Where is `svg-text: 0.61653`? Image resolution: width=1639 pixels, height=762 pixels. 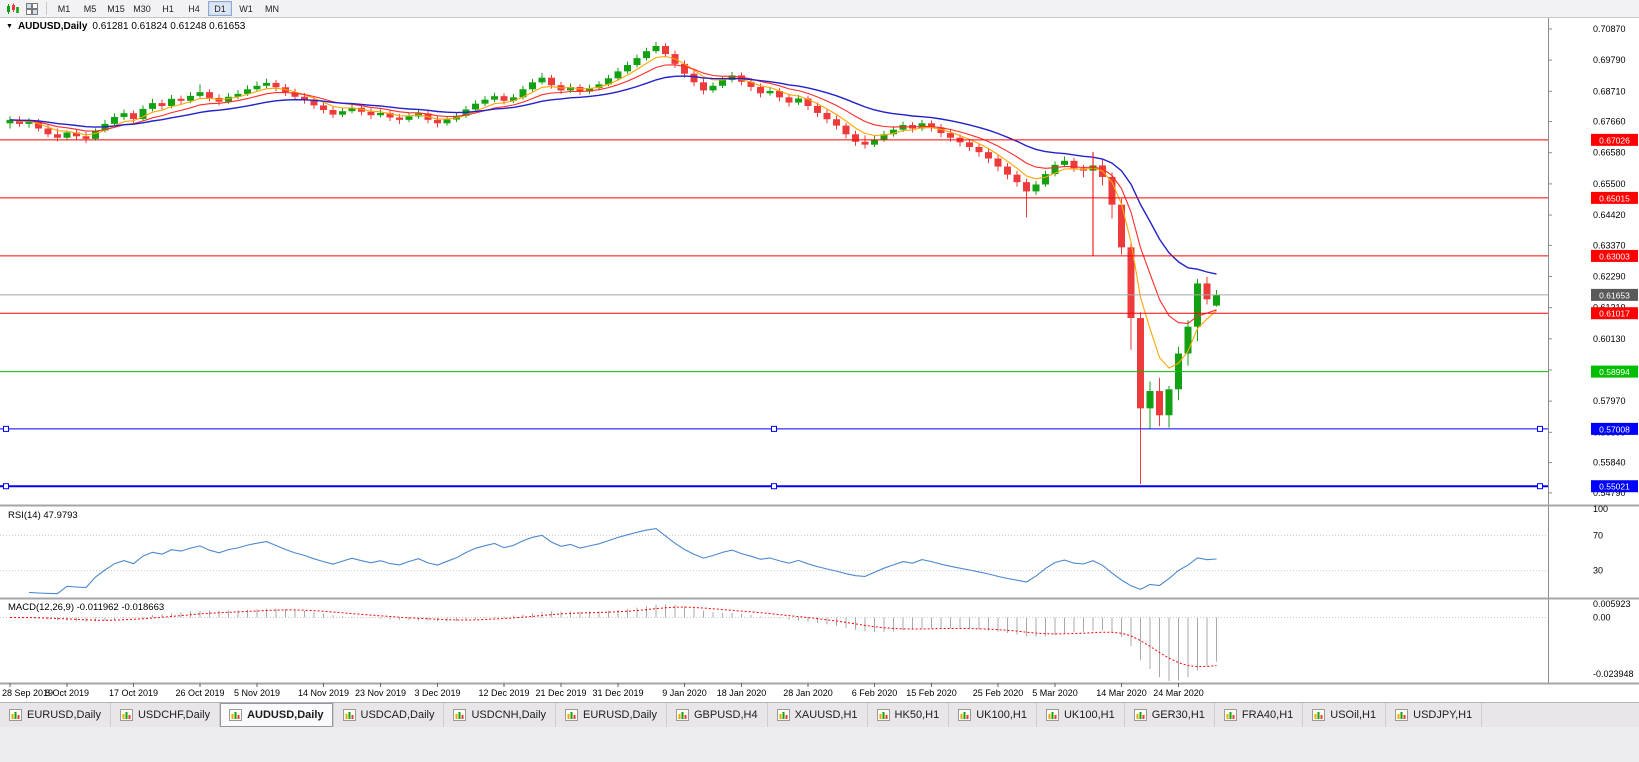 svg-text: 0.61653 is located at coordinates (1614, 295).